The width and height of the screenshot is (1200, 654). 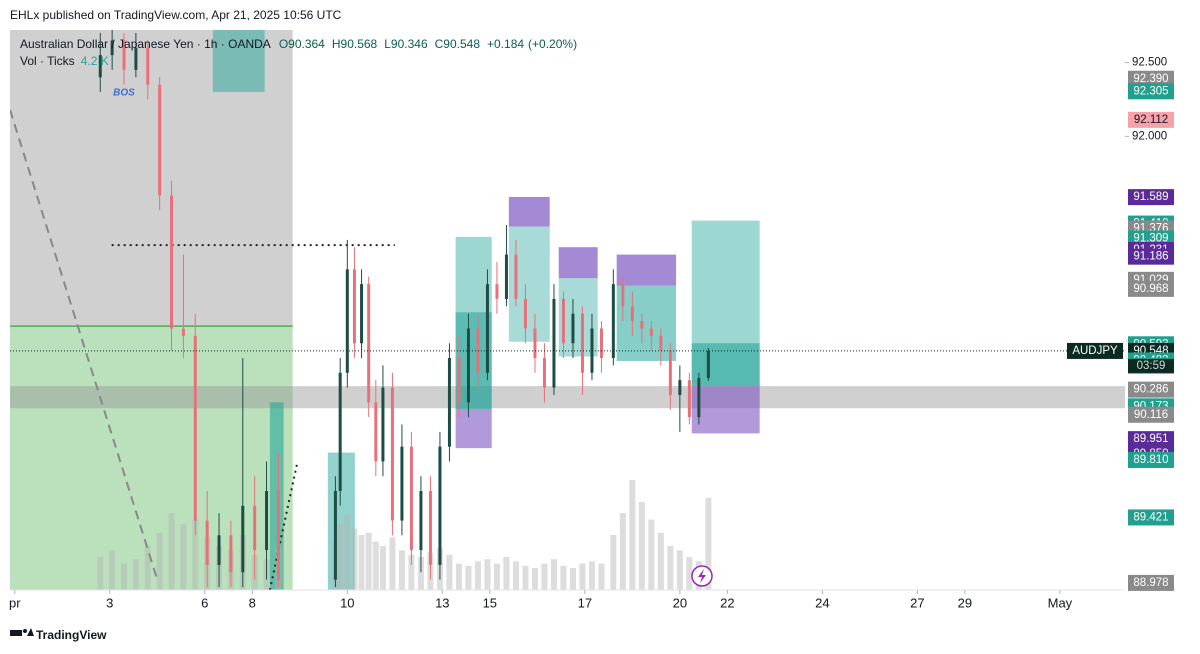 I want to click on x-tick-label: May, so click(x=1060, y=602).